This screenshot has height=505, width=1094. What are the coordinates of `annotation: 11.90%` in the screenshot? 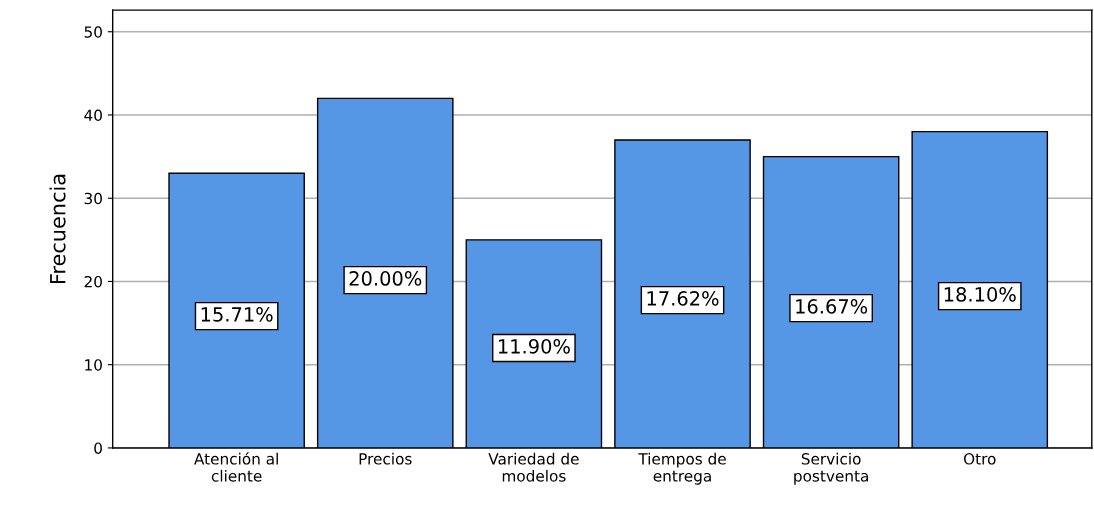 It's located at (534, 346).